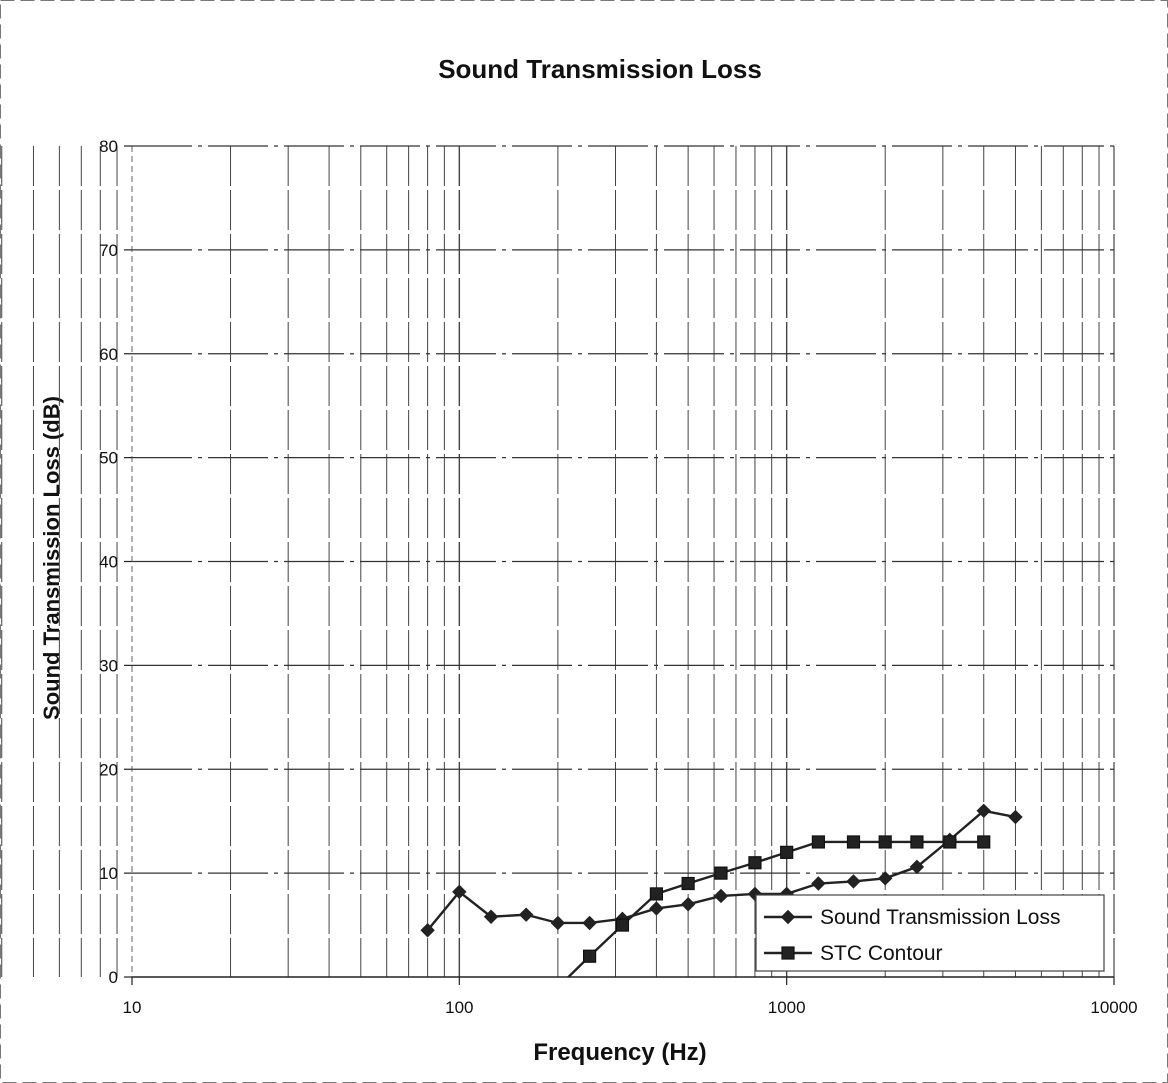 The image size is (1168, 1083). Describe the element at coordinates (113, 977) in the screenshot. I see `y-tick-label: 0` at that location.